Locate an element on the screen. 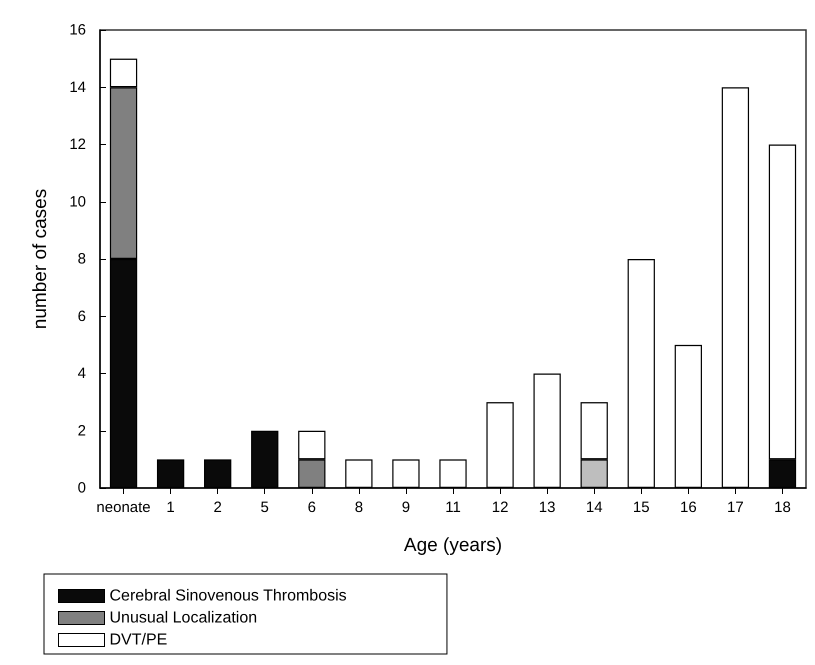 Image resolution: width=815 pixels, height=665 pixels. x-tick-label: 8 is located at coordinates (359, 507).